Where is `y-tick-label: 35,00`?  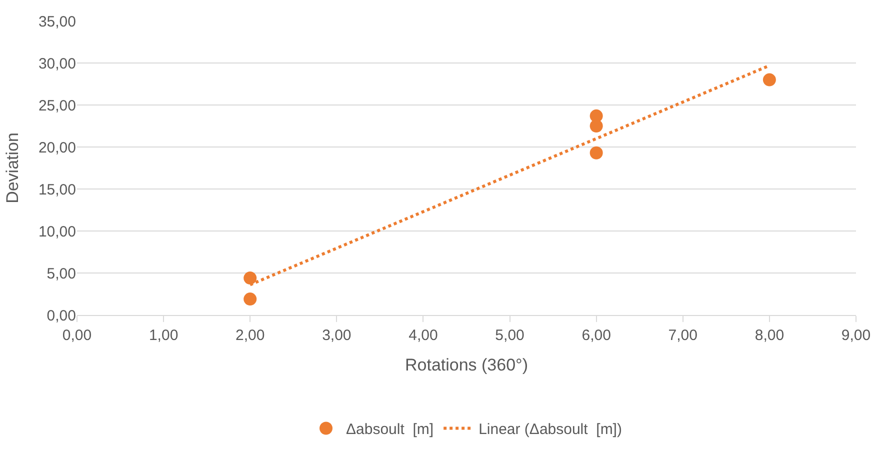
y-tick-label: 35,00 is located at coordinates (57, 21).